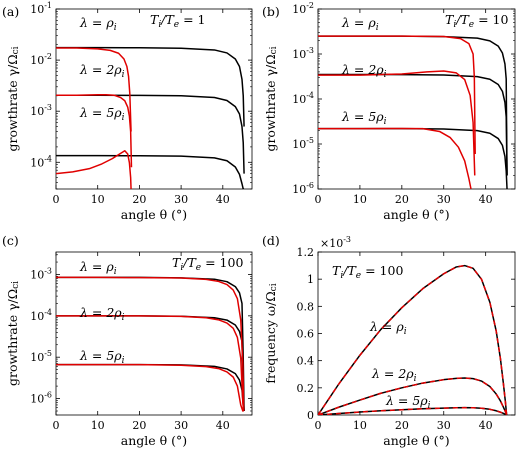 Image resolution: width=520 pixels, height=456 pixels. What do you see at coordinates (306, 361) in the screenshot?
I see `y-tick-label: 0.4` at bounding box center [306, 361].